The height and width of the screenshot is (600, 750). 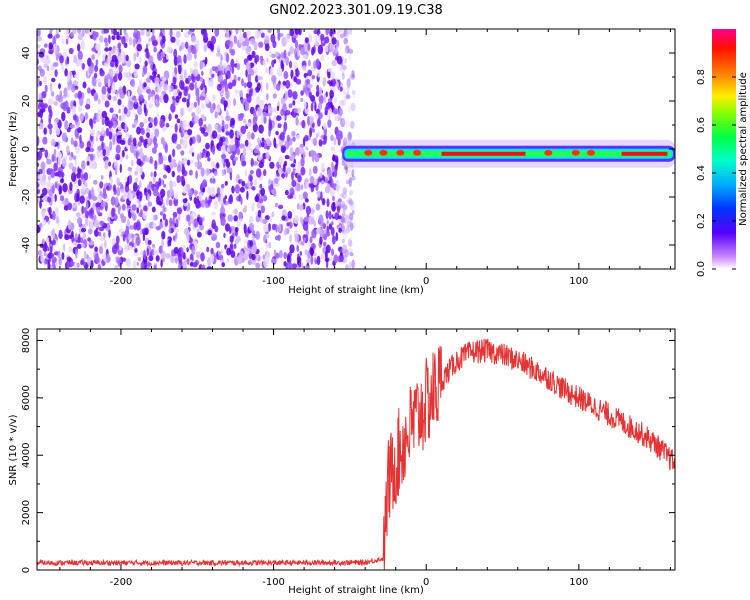 I want to click on x-tick-label: 100, so click(x=578, y=582).